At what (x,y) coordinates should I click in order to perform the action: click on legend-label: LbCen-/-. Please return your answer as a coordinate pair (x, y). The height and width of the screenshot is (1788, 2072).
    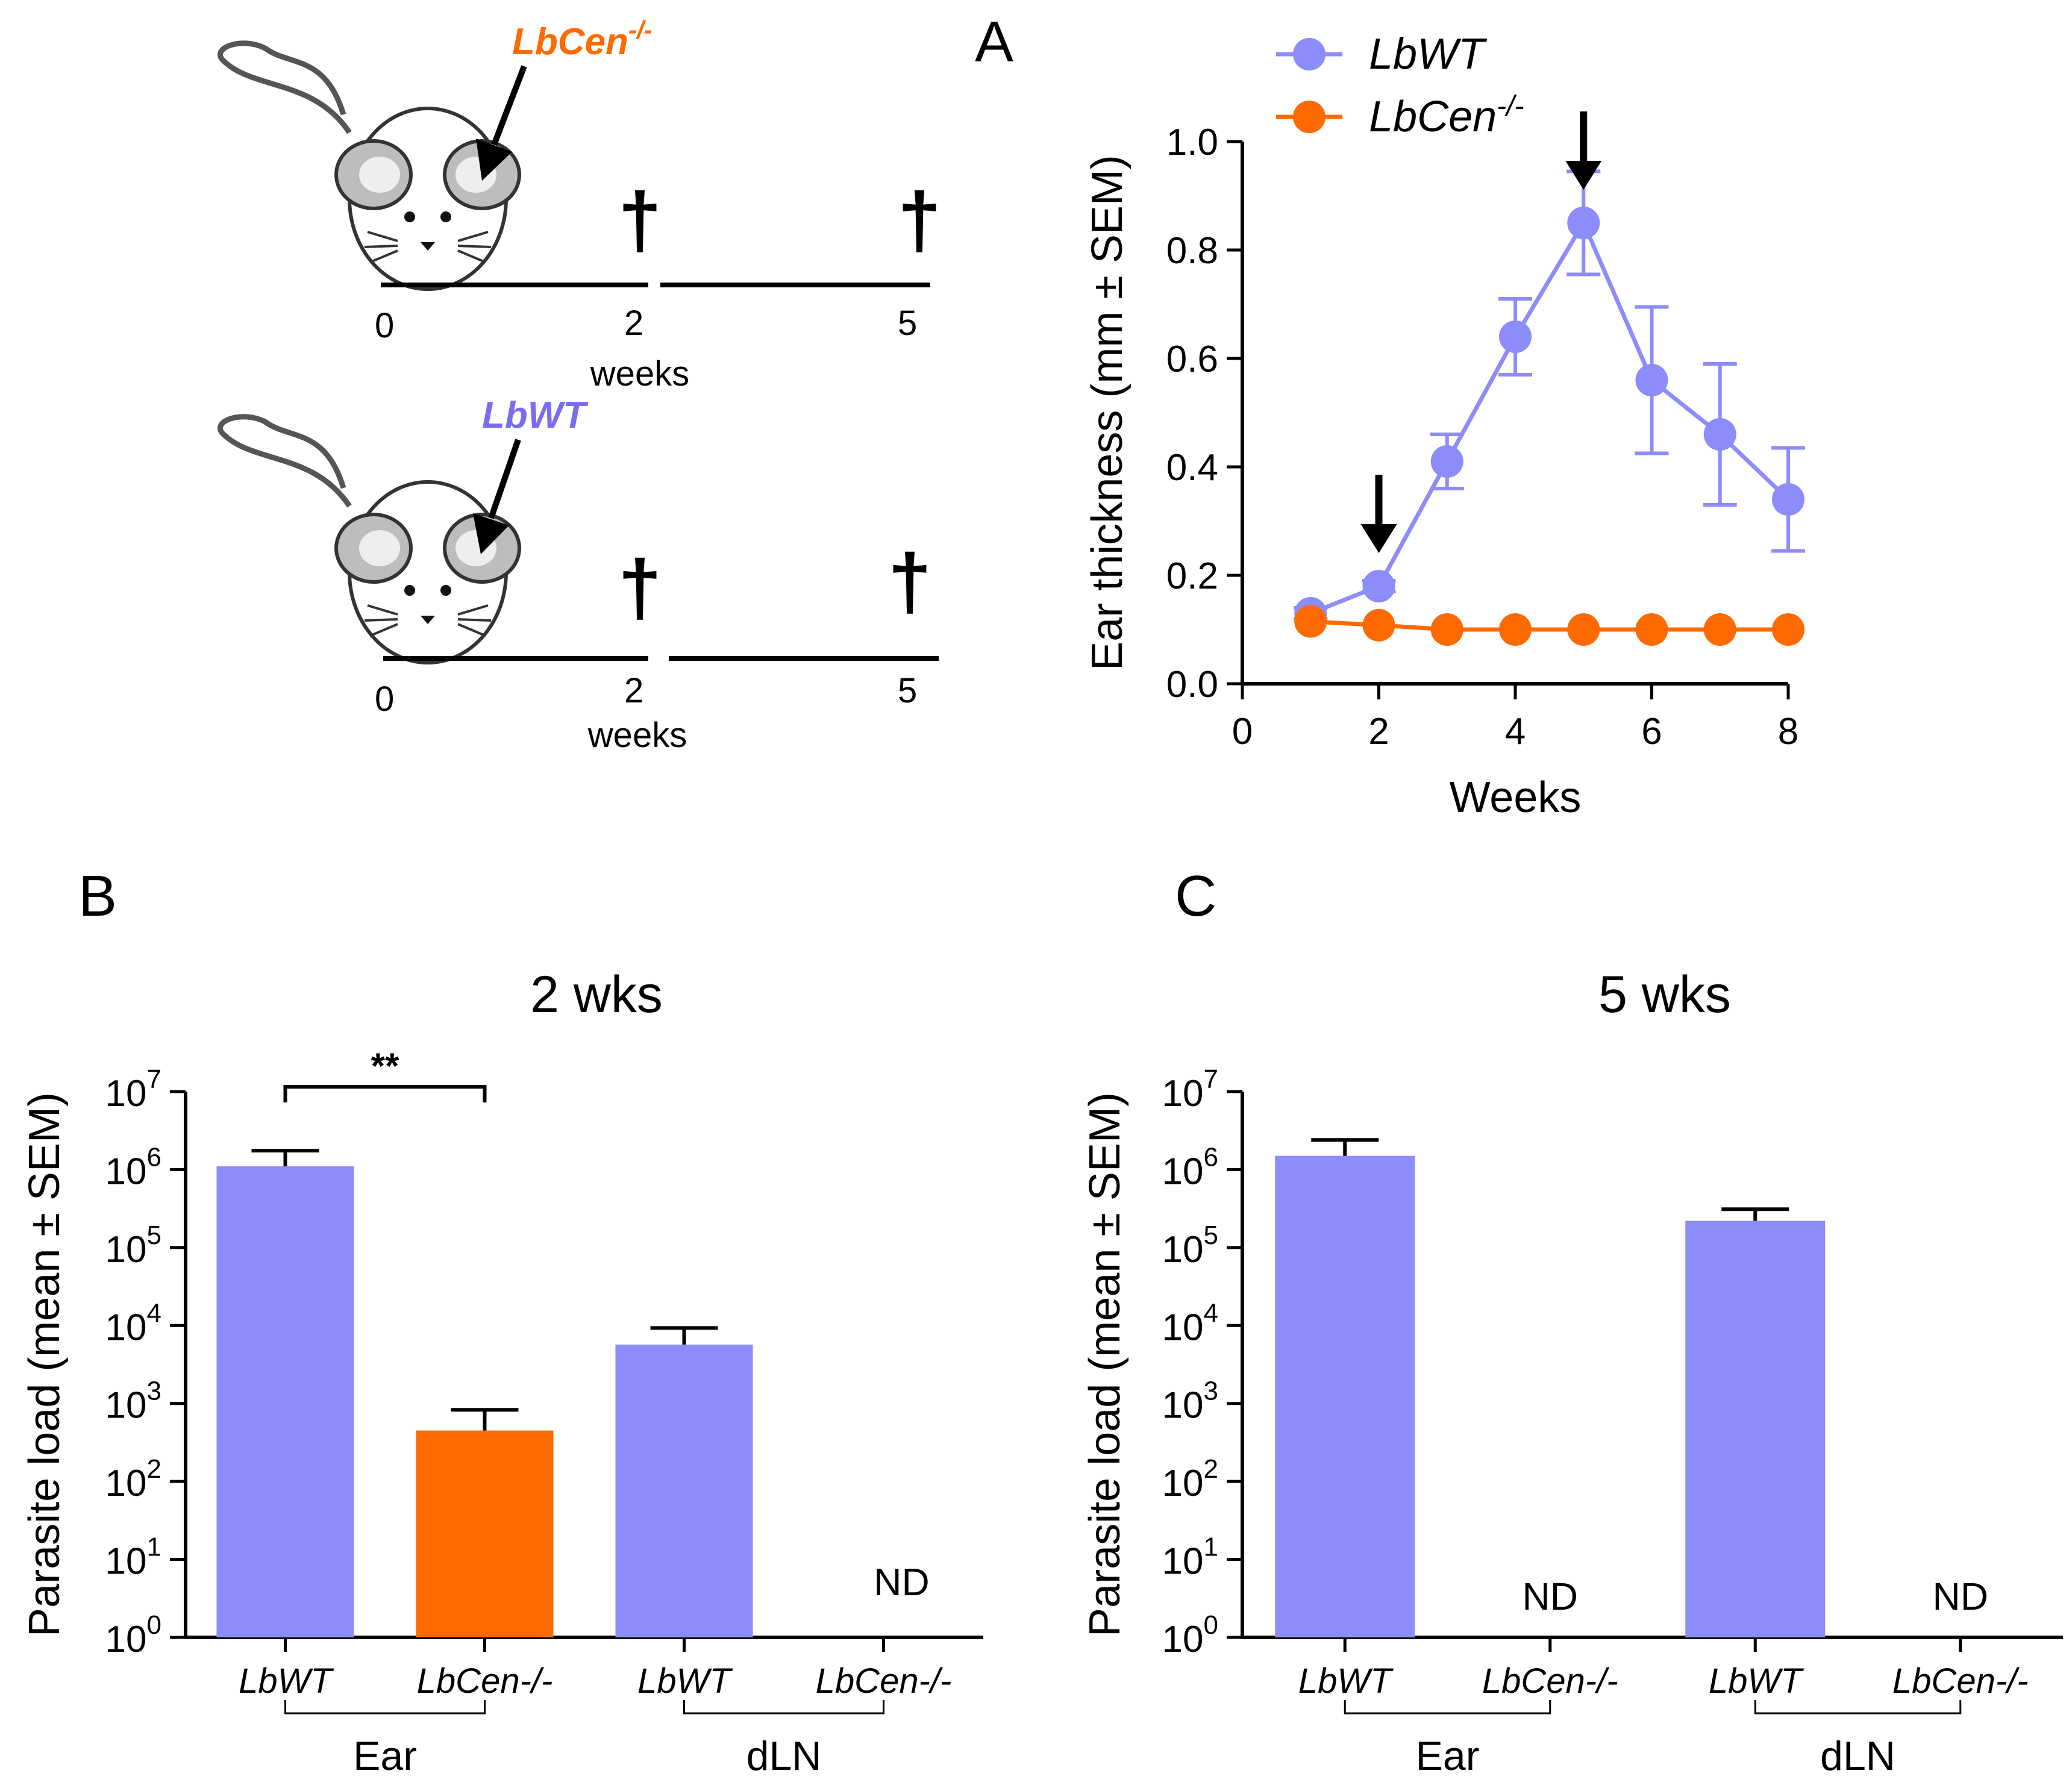
    Looking at the image, I should click on (1446, 115).